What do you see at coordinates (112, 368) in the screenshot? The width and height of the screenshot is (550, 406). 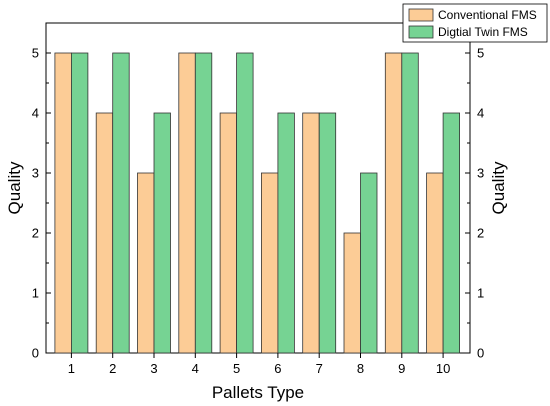 I see `x-tick-label: 2` at bounding box center [112, 368].